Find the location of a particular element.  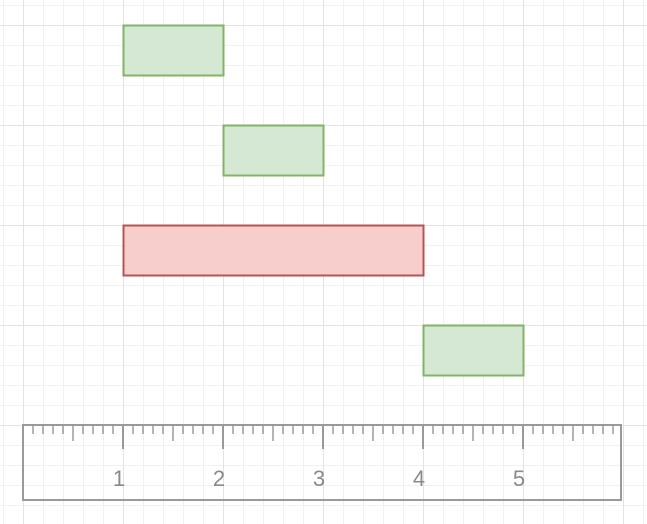

ruler-label: 4 is located at coordinates (419, 478).